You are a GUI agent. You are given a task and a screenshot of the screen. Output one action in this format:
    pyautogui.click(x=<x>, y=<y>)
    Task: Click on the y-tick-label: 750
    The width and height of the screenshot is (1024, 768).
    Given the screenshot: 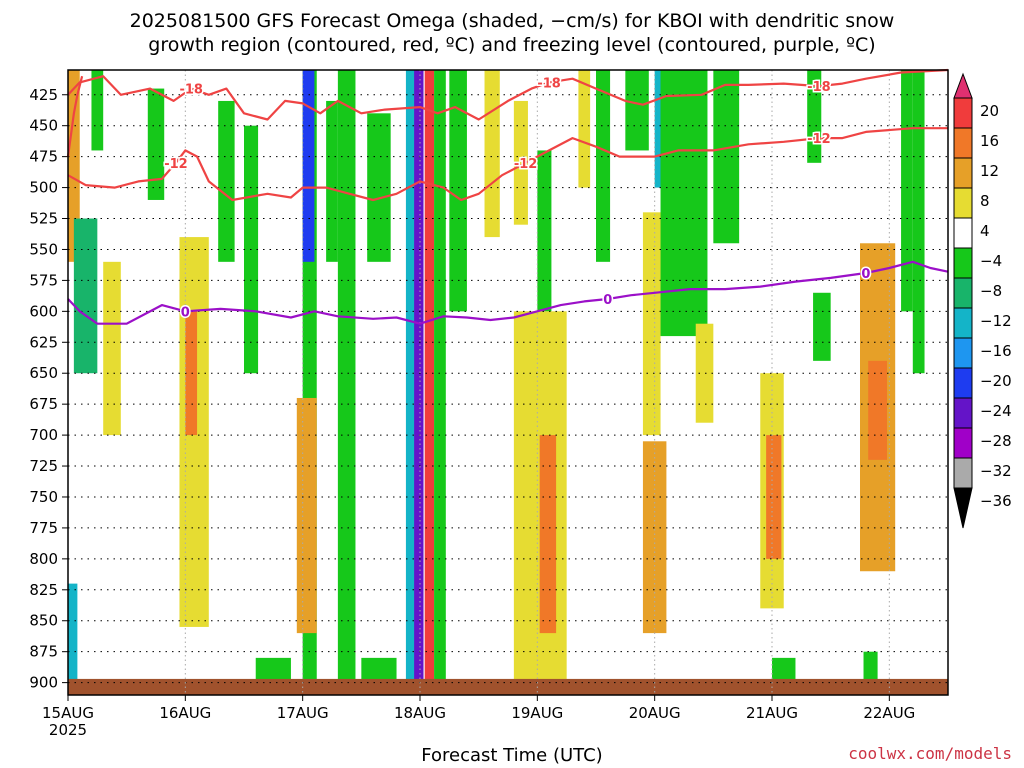 What is the action you would take?
    pyautogui.click(x=43, y=497)
    